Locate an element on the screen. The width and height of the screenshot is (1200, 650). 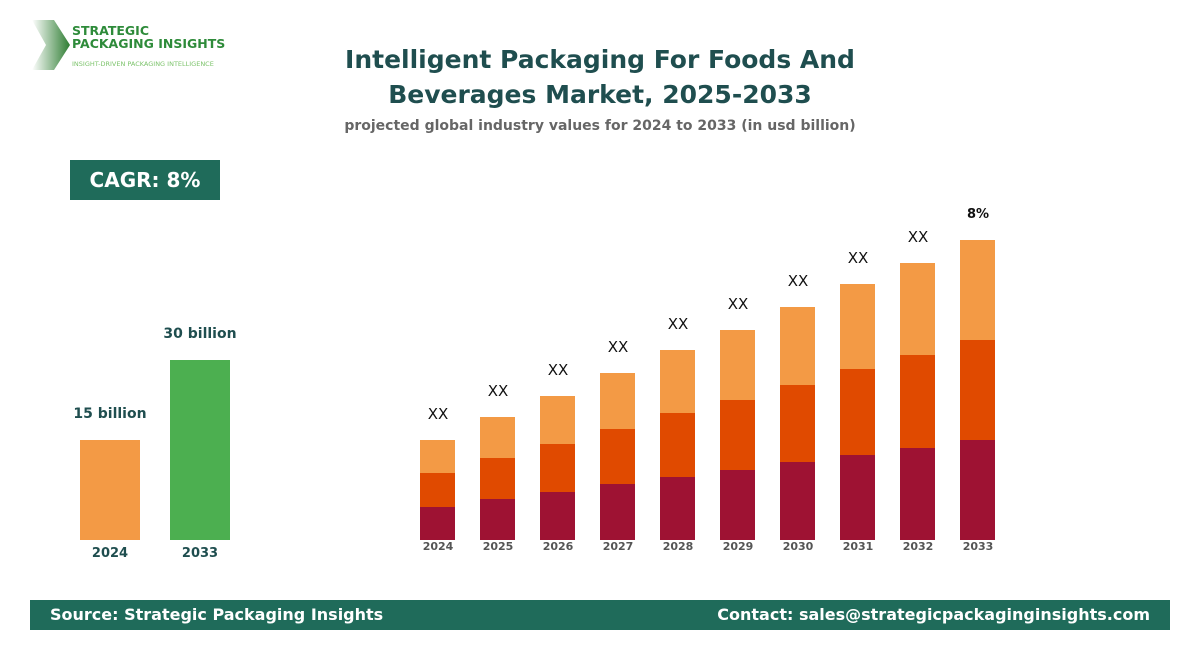
x-tick-label: 2032 is located at coordinates (918, 546).